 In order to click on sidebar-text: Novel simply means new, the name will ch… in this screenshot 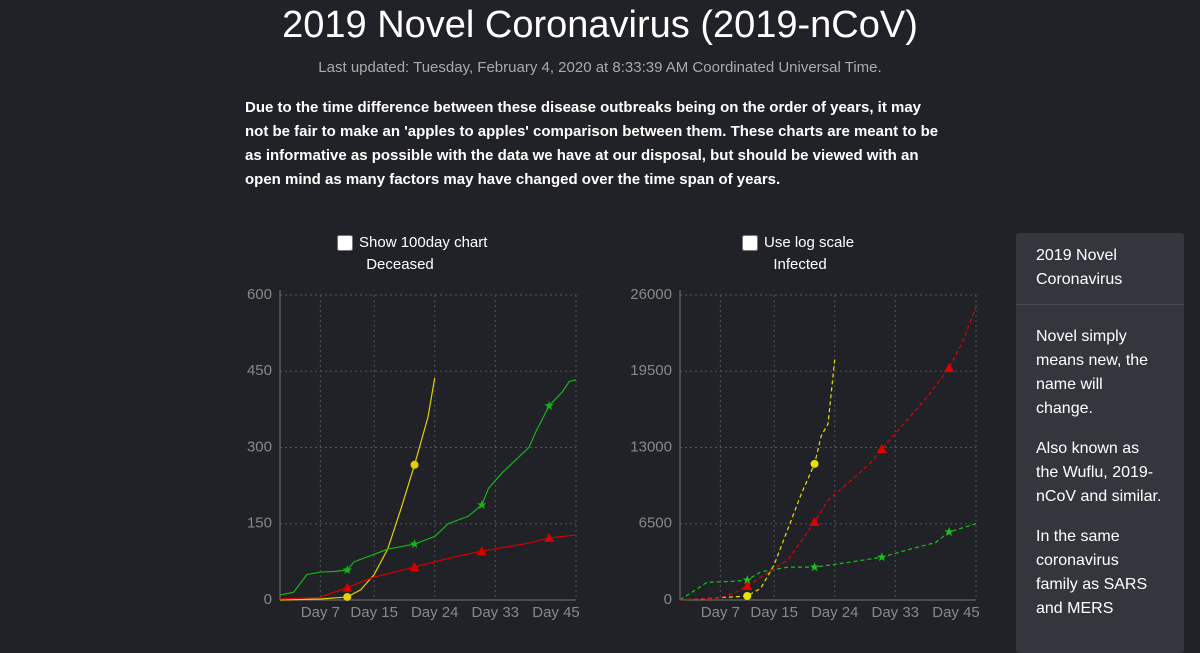, I will do `click(1092, 372)`.